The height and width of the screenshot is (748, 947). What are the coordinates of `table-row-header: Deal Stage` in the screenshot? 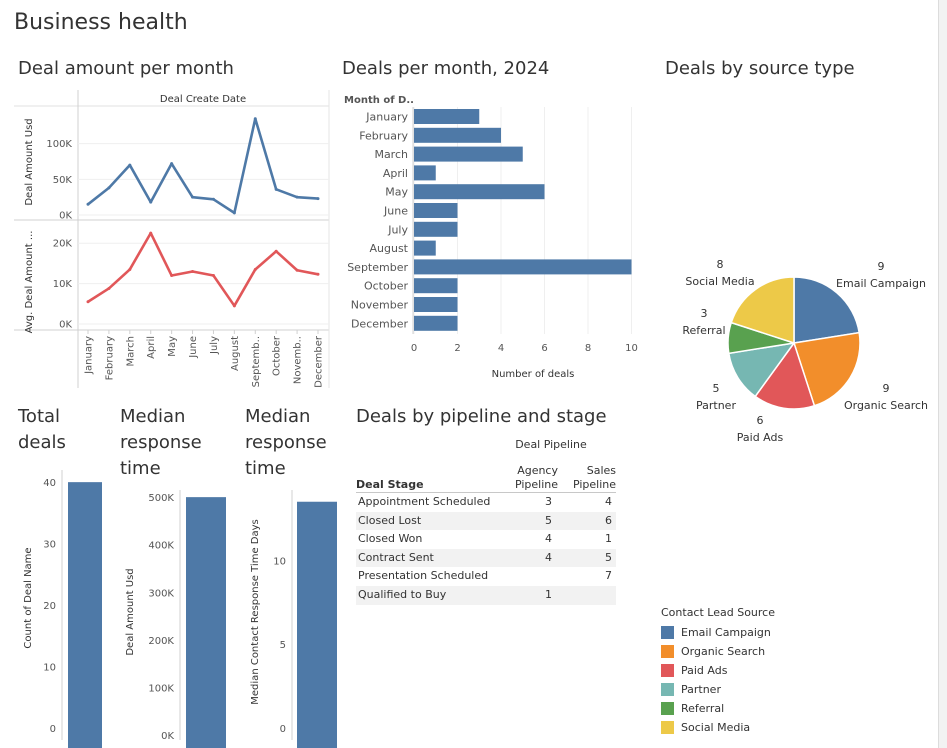 It's located at (390, 484).